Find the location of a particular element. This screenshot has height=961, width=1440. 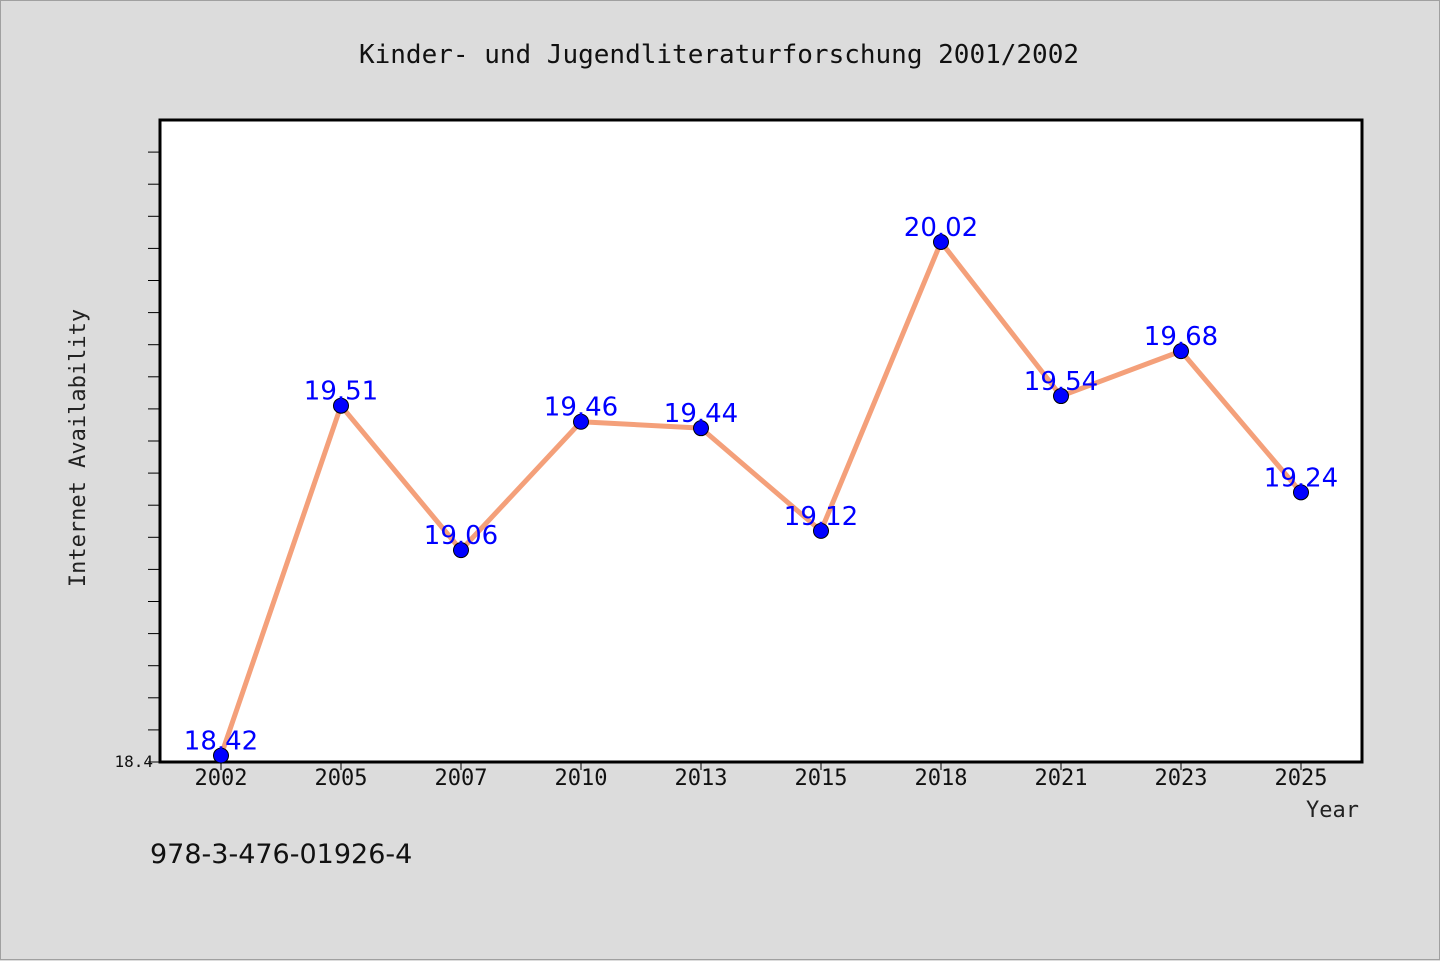

x-tick-label: 2010 is located at coordinates (581, 778).